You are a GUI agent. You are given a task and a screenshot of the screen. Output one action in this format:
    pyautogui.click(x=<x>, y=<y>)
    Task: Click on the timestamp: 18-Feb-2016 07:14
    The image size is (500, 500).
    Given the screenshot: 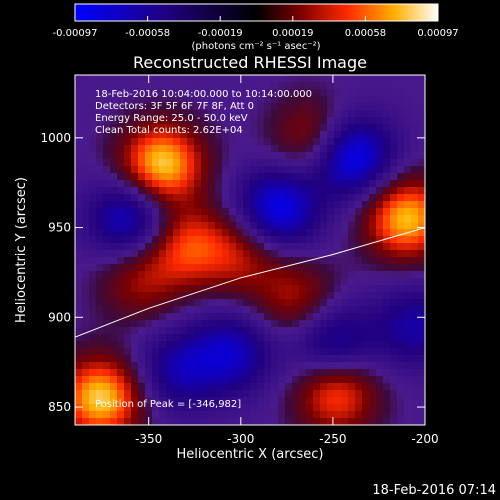 What is the action you would take?
    pyautogui.click(x=434, y=490)
    